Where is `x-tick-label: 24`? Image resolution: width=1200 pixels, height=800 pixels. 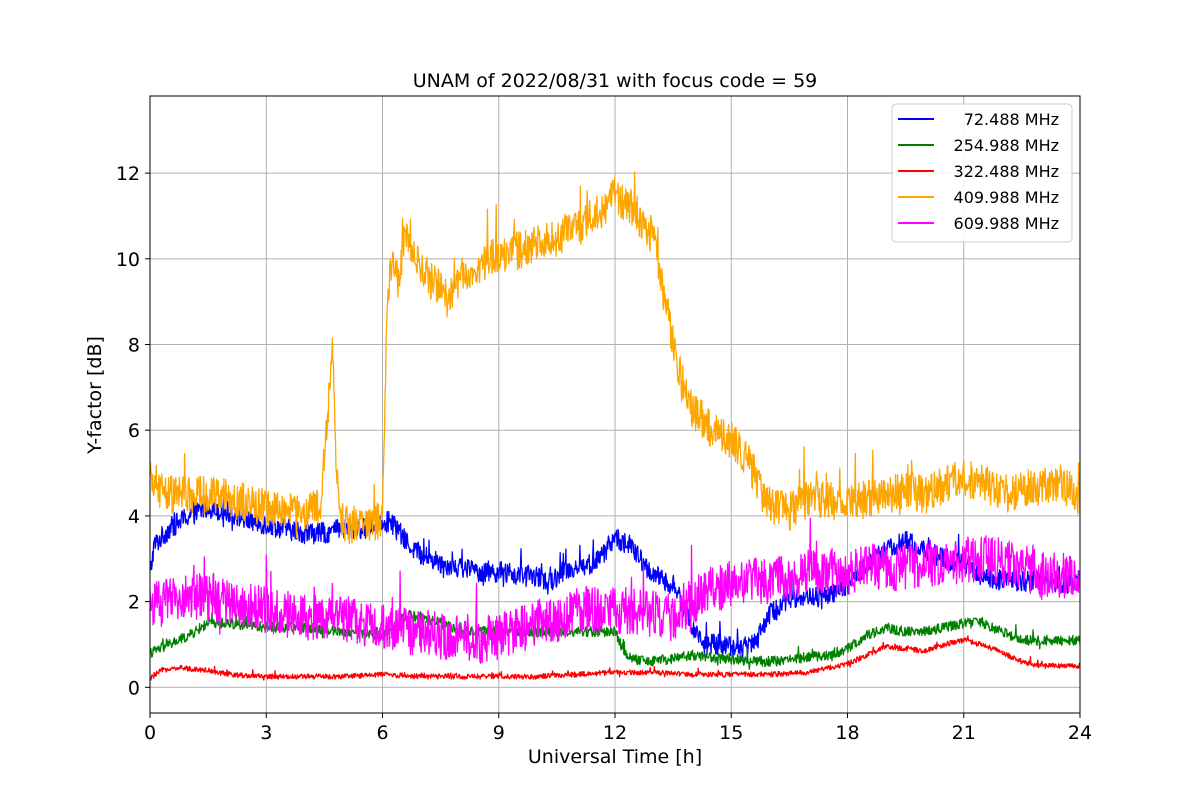 x-tick-label: 24 is located at coordinates (1080, 733).